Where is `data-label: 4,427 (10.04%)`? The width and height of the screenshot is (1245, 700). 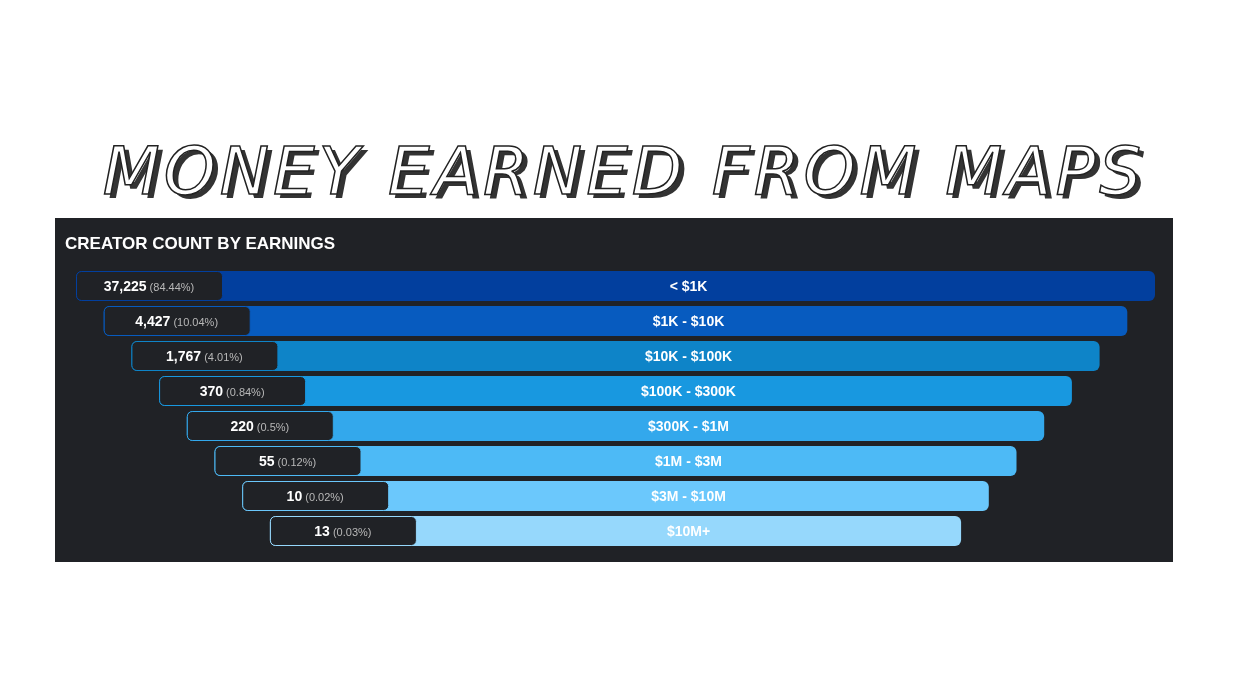
data-label: 4,427 (10.04%) is located at coordinates (177, 321).